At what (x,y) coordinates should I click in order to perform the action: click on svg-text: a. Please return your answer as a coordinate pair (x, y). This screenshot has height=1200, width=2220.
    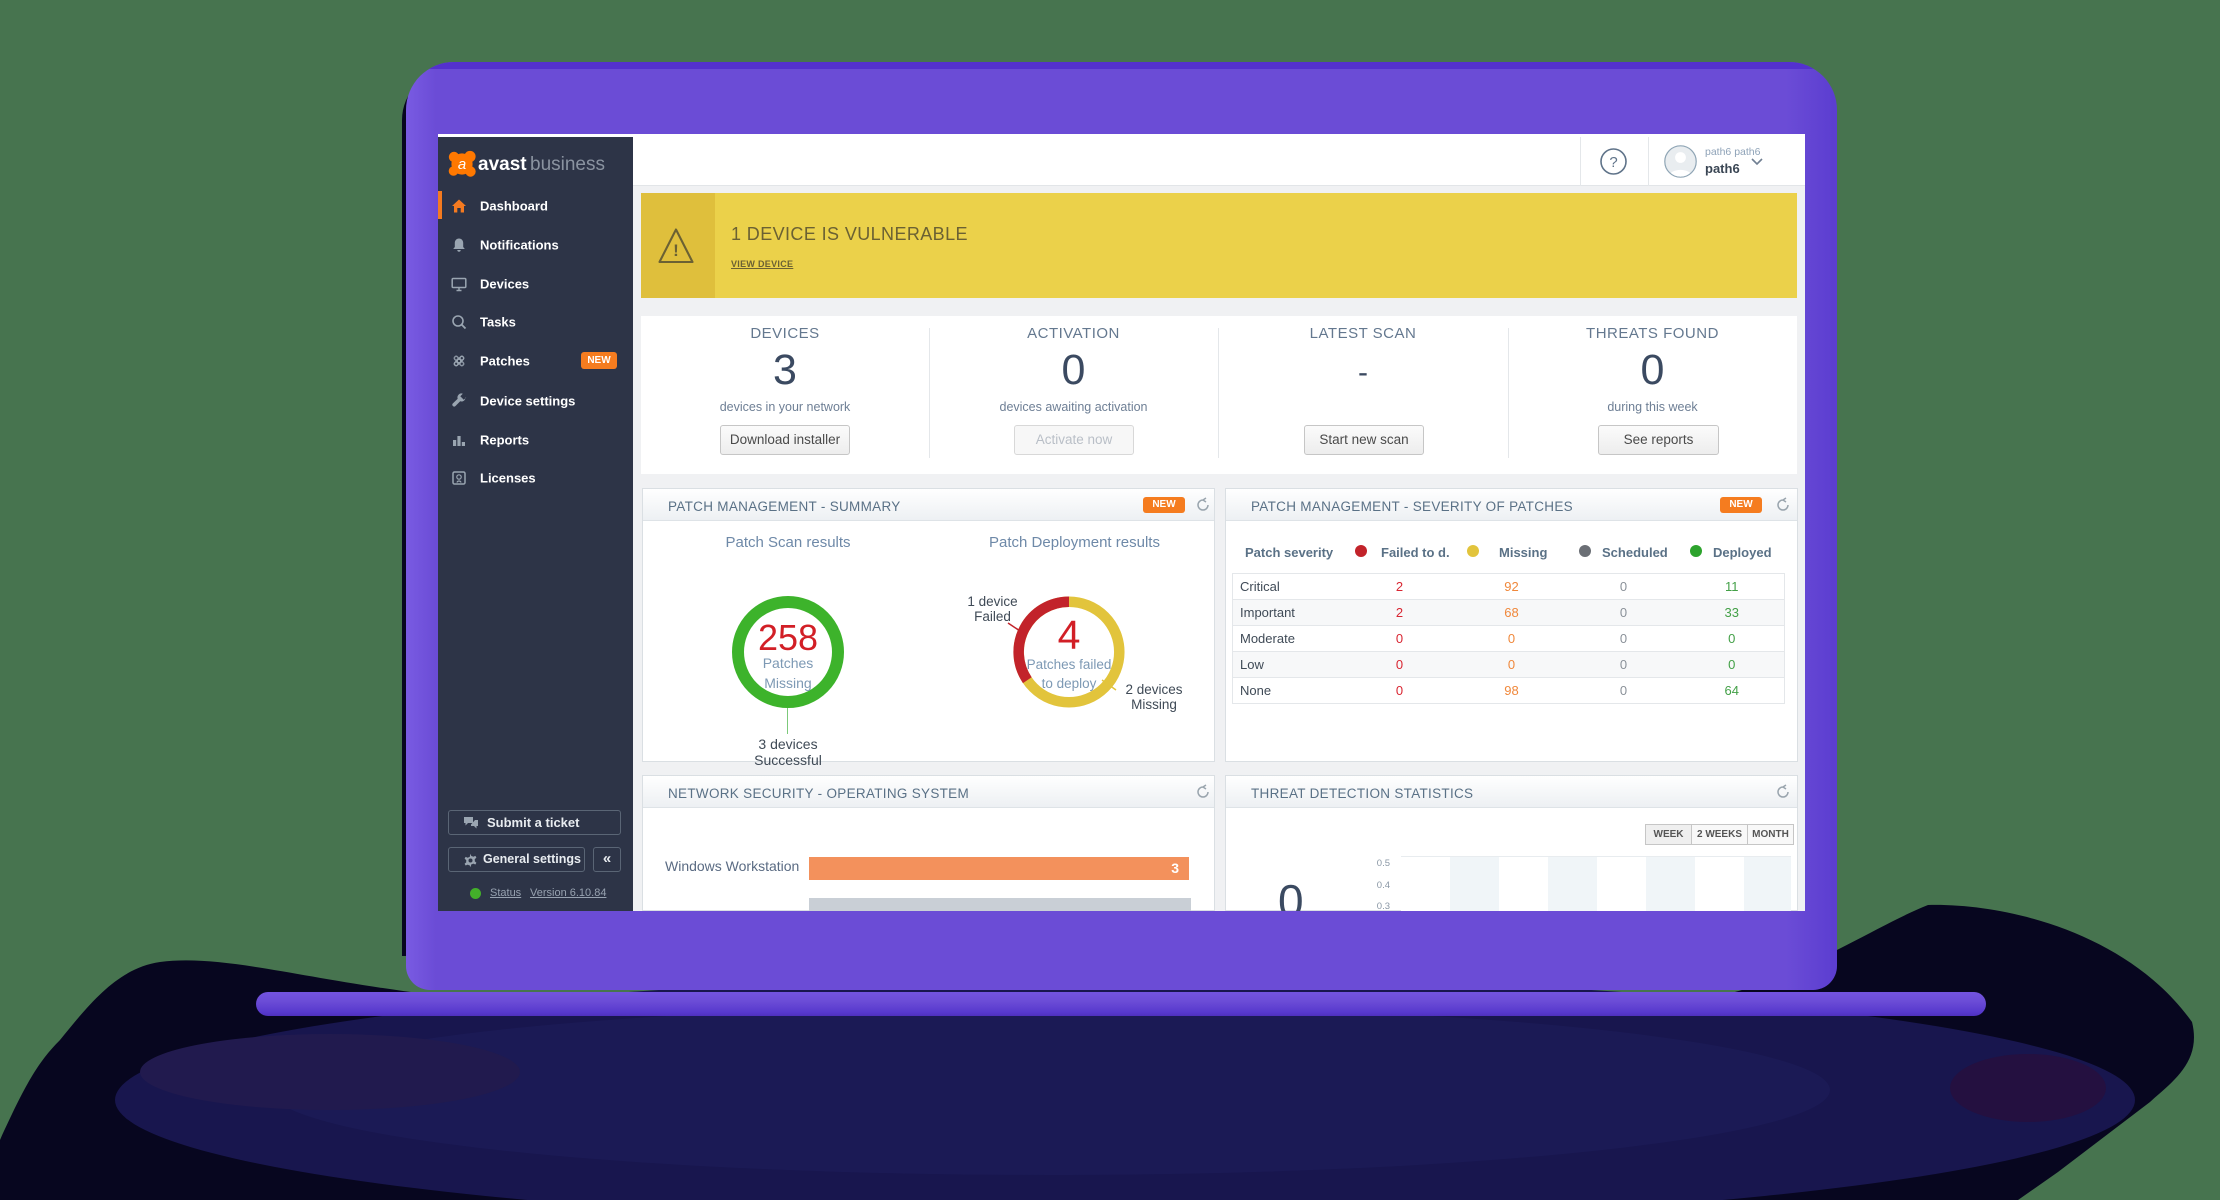
    Looking at the image, I should click on (462, 164).